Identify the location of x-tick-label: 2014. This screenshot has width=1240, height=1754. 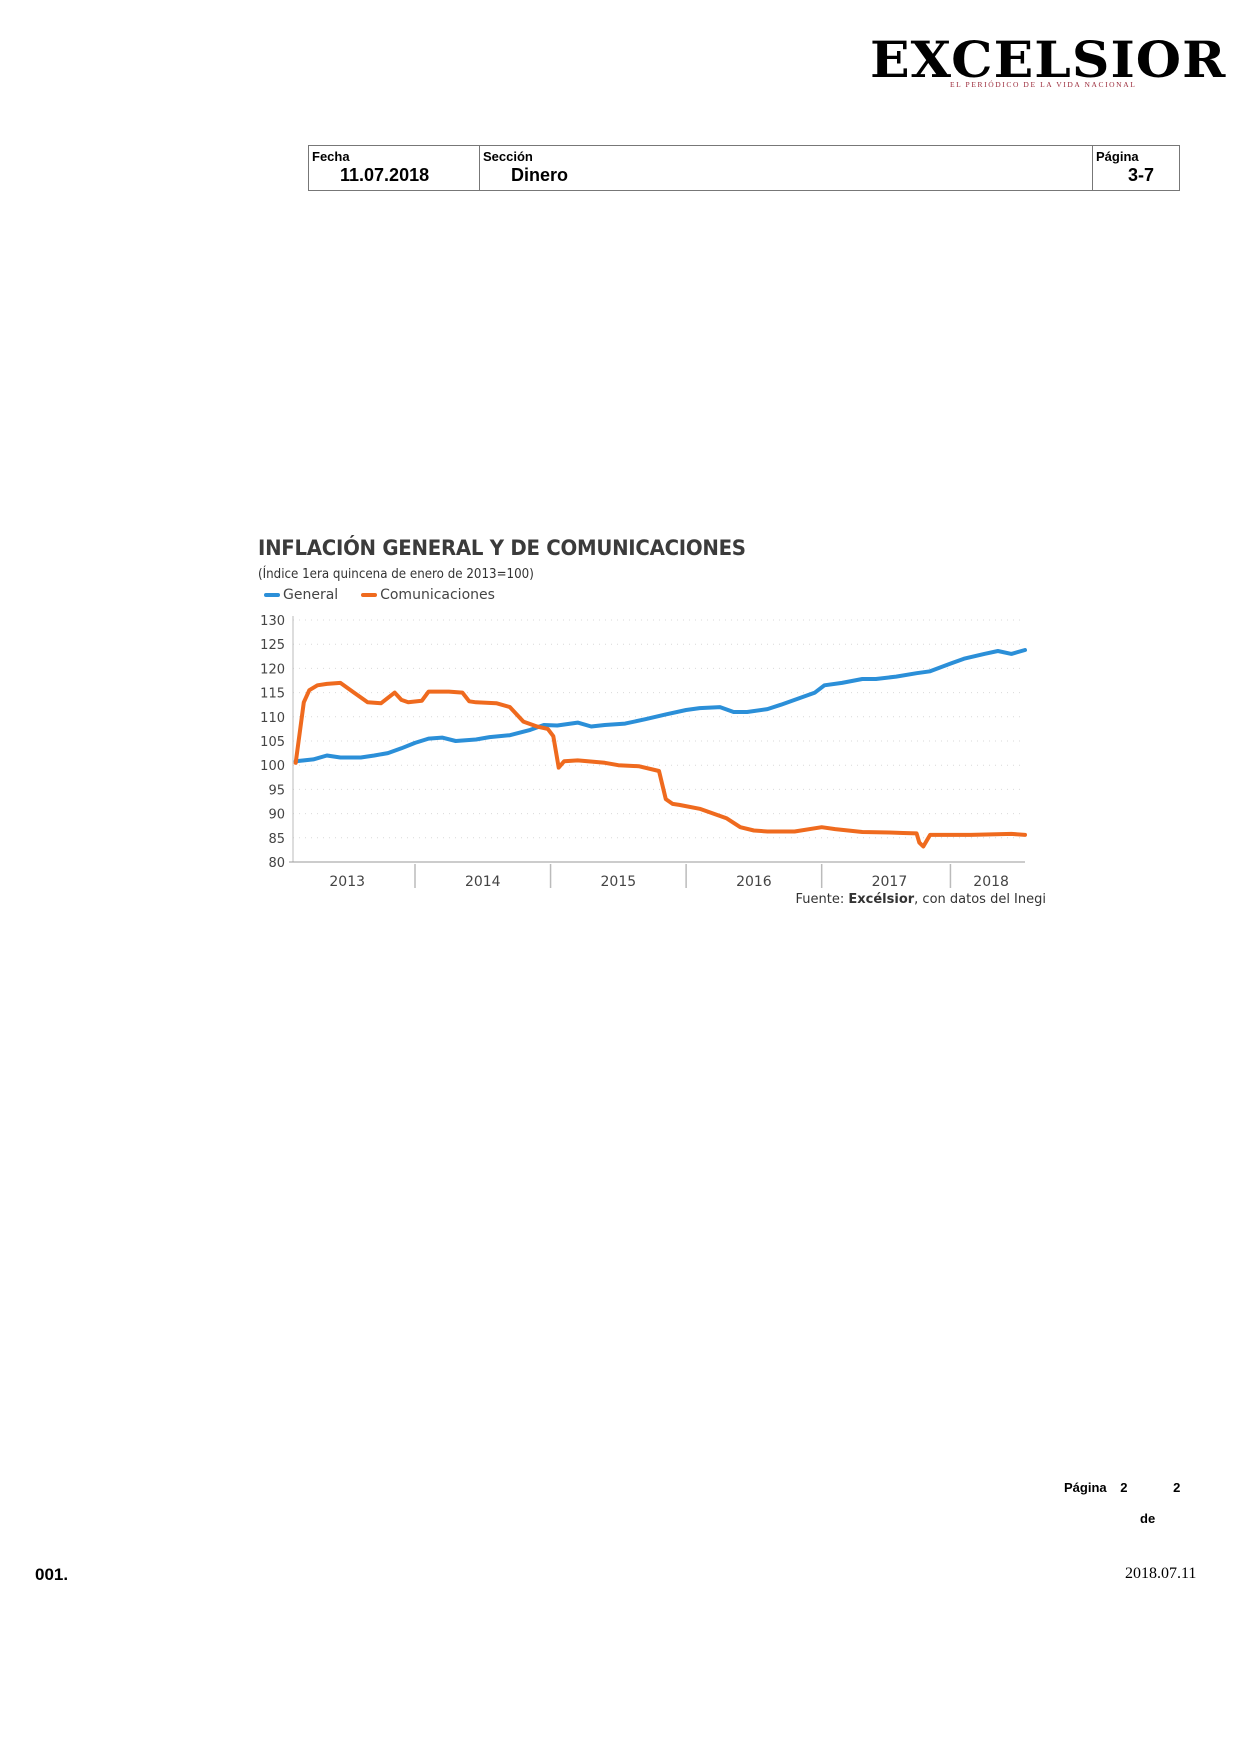
(483, 882).